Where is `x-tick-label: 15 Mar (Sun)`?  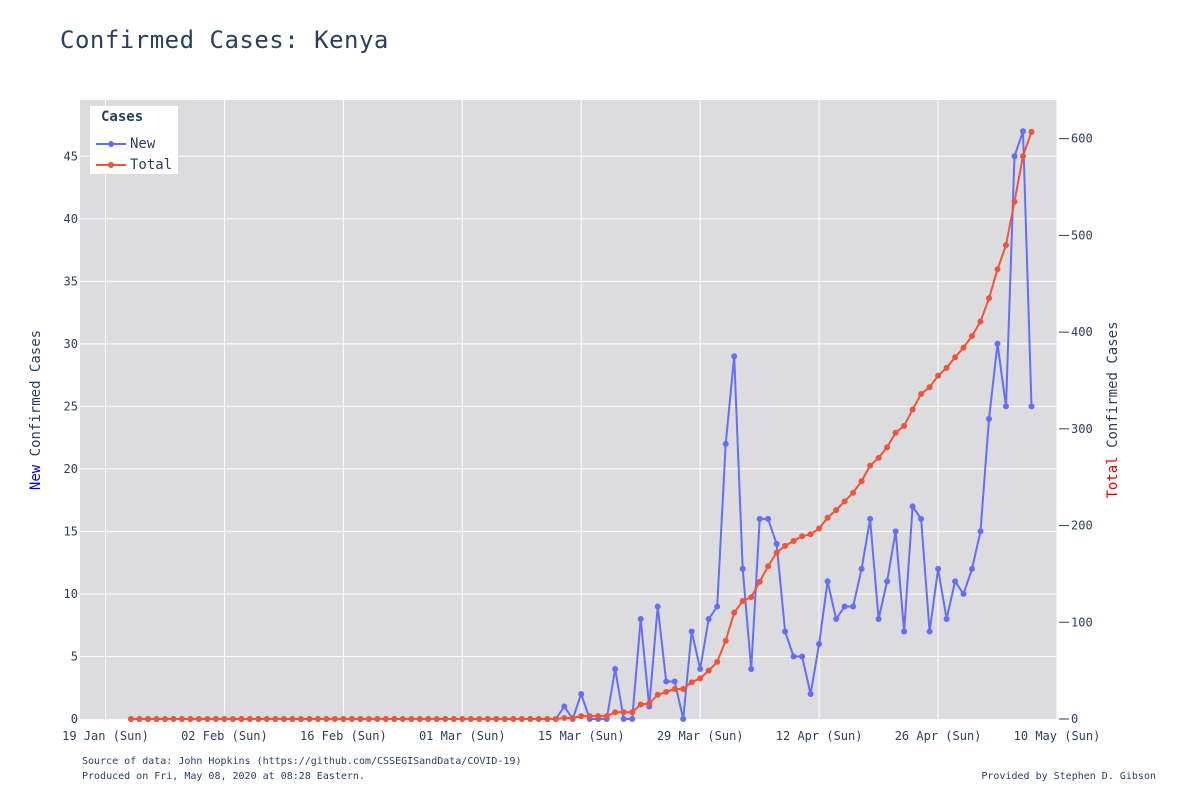
x-tick-label: 15 Mar (Sun) is located at coordinates (581, 736).